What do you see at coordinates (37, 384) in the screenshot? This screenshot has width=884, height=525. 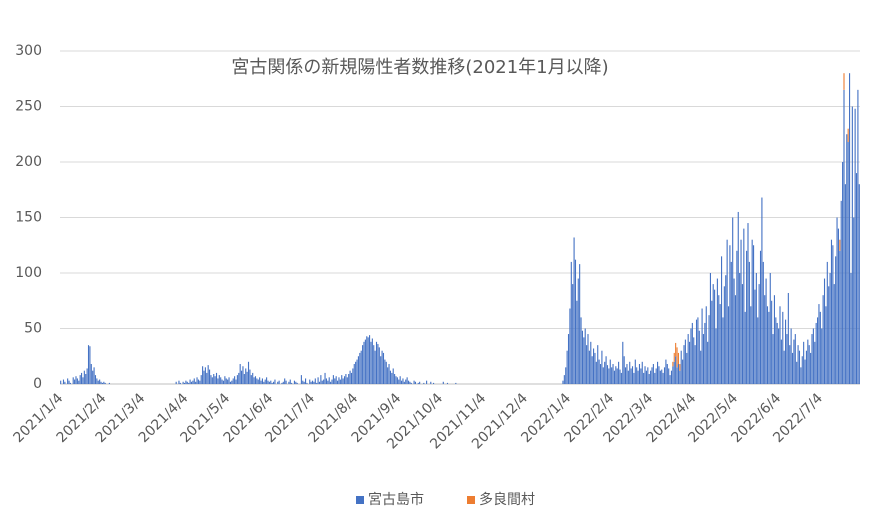 I see `y-tick-label: 0` at bounding box center [37, 384].